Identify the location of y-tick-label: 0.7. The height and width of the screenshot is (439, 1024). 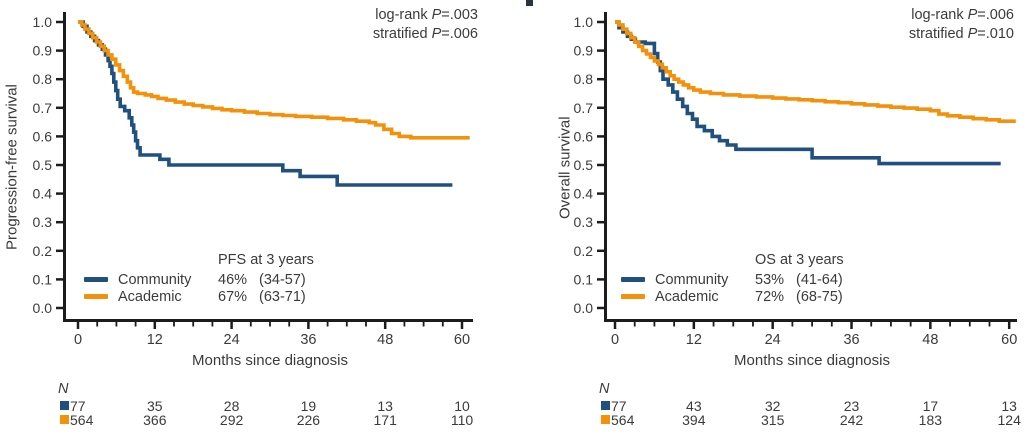
(43, 108).